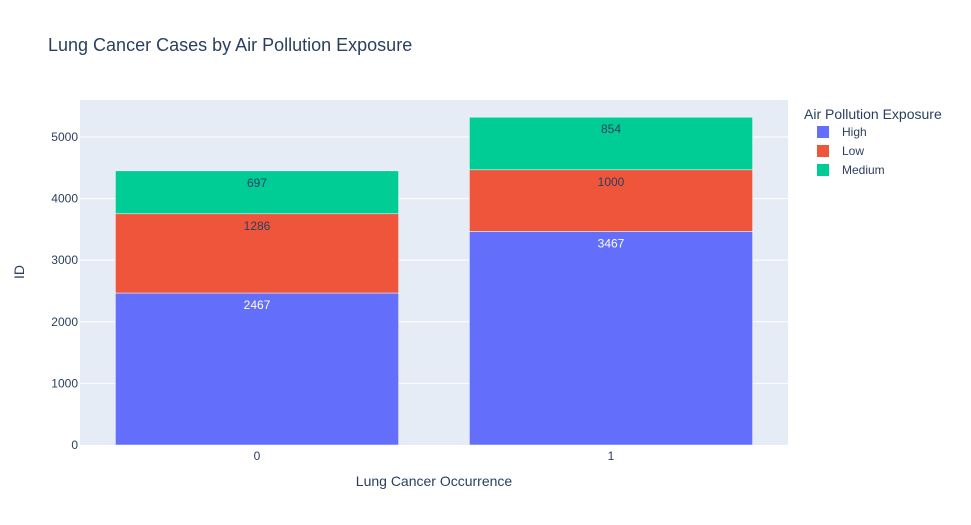  I want to click on legend-swatch-low, so click(823, 151).